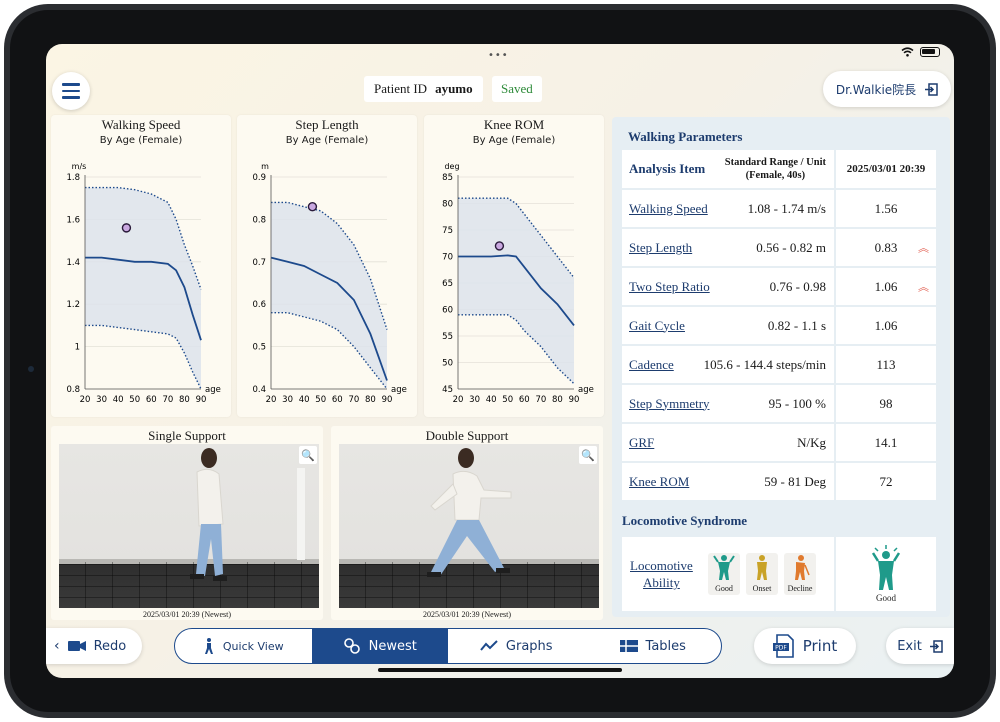 This screenshot has width=1000, height=722. What do you see at coordinates (657, 325) in the screenshot?
I see `param-link-gait-cycle: Gait Cycle` at bounding box center [657, 325].